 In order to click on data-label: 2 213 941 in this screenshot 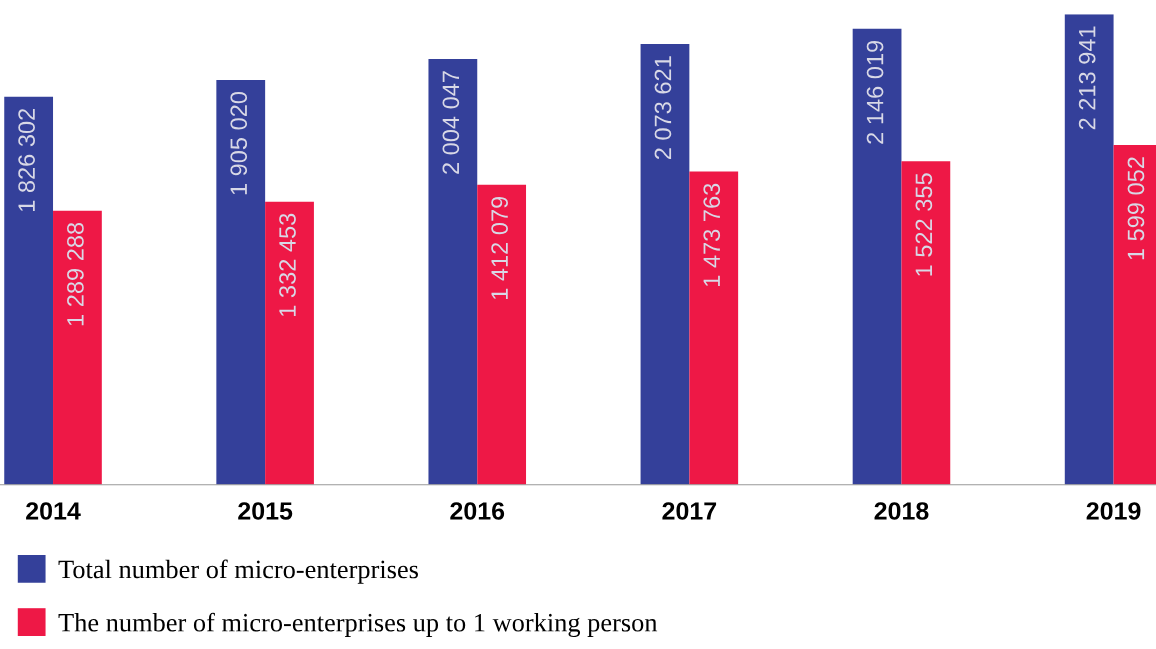, I will do `click(1087, 78)`.